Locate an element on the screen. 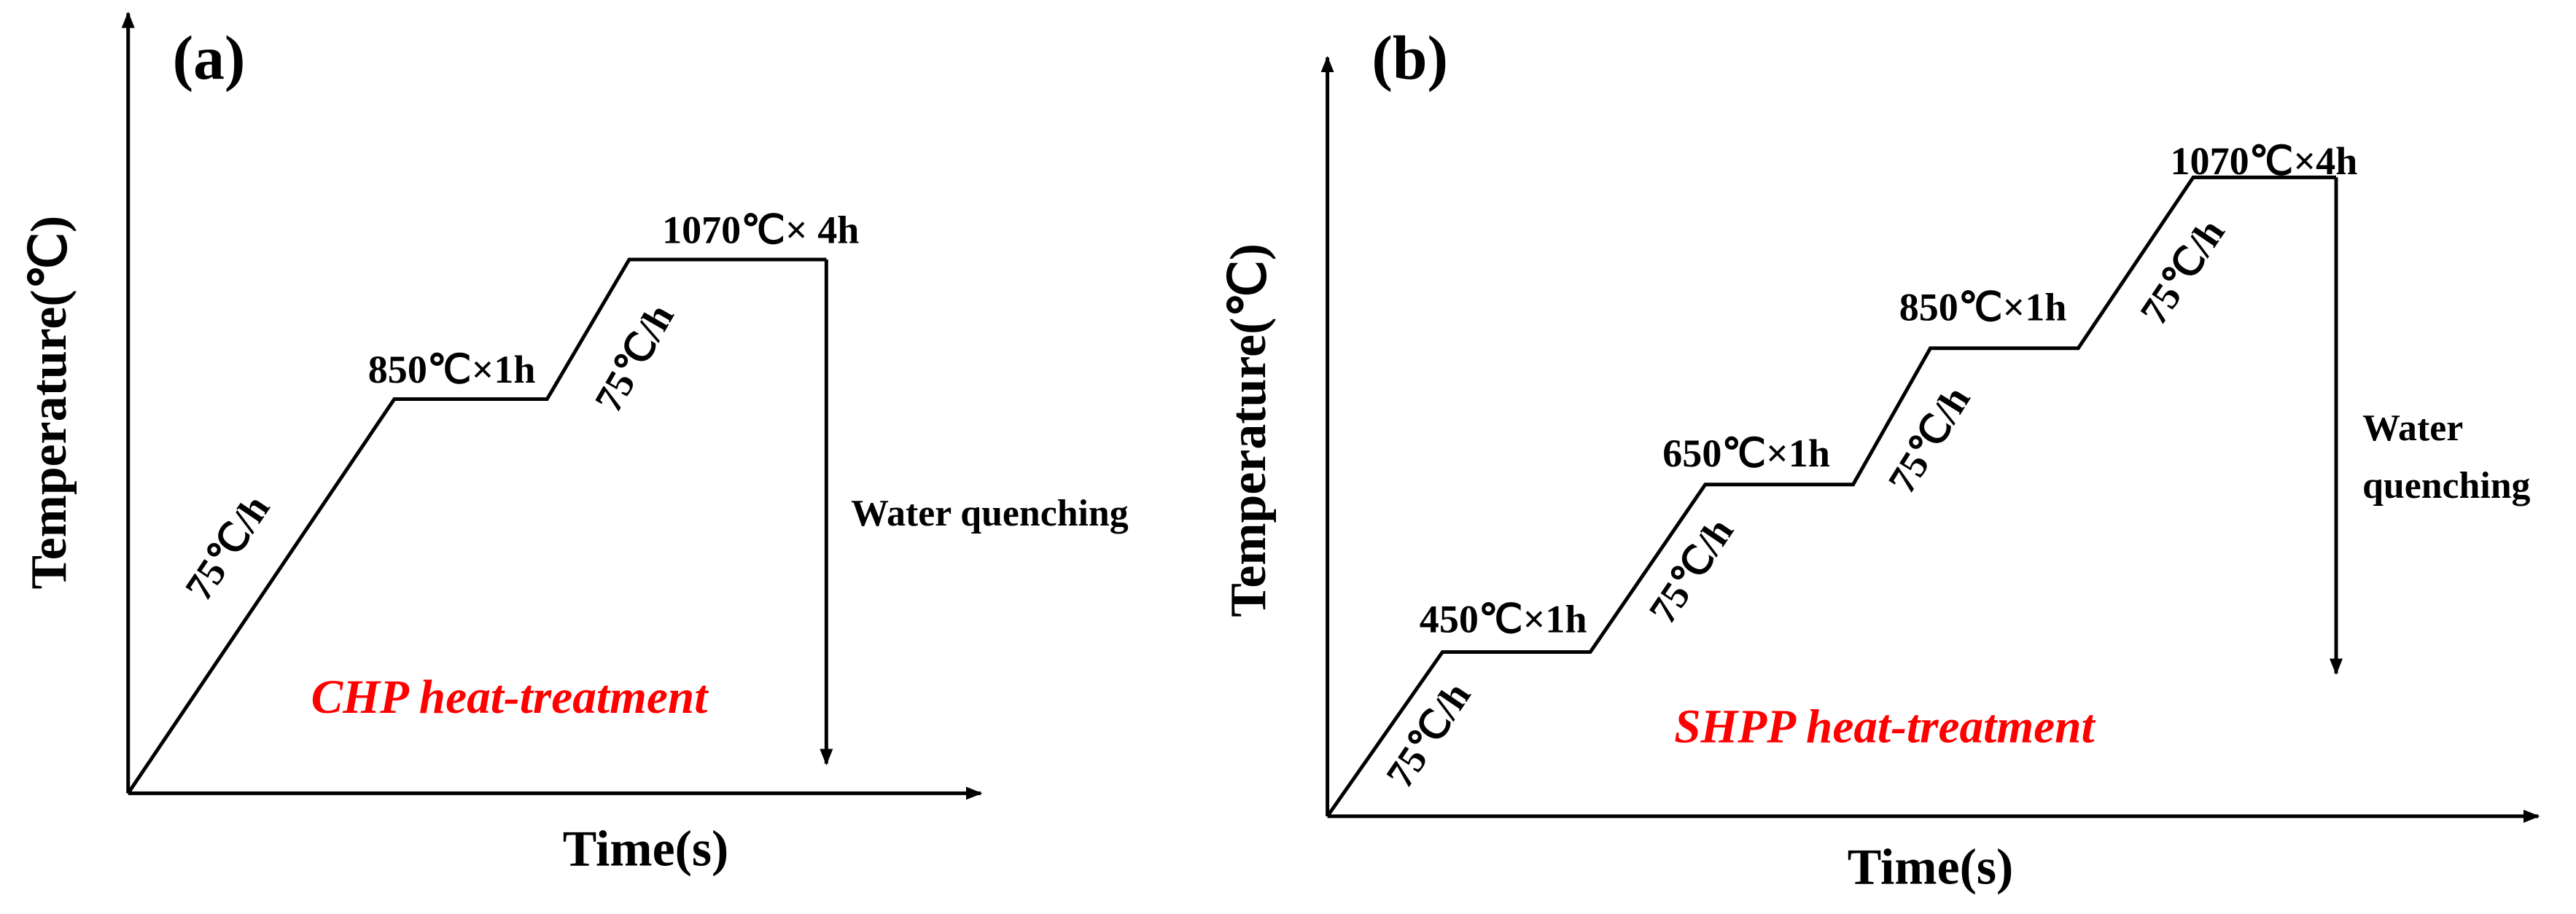 This screenshot has height=914, width=2576. treatment-title: CHP heat-treatment is located at coordinates (510, 697).